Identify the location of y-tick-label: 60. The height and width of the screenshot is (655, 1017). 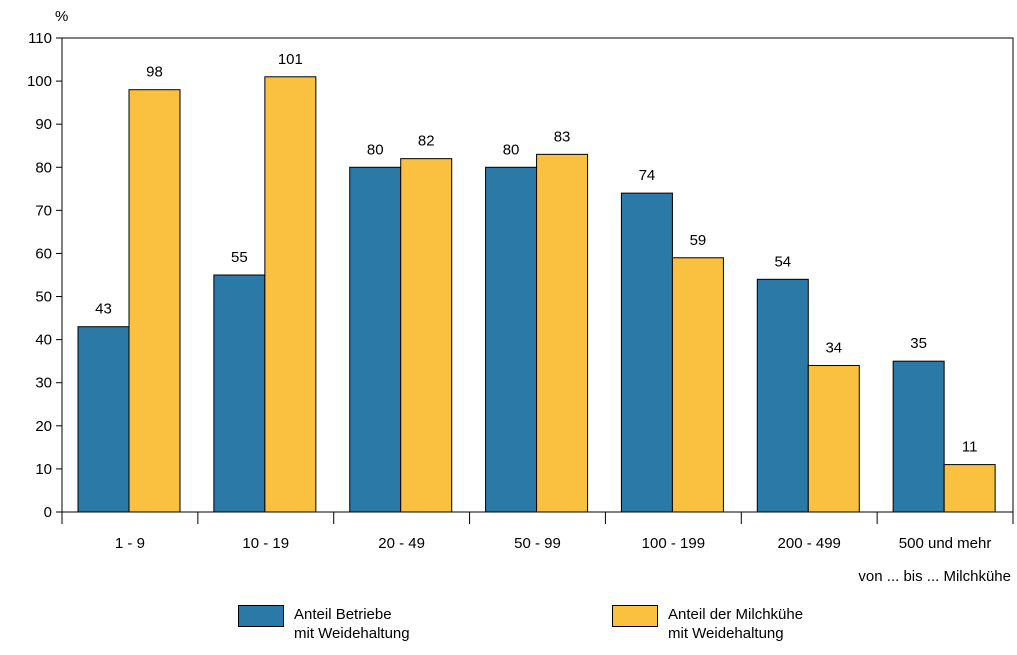
(43, 253).